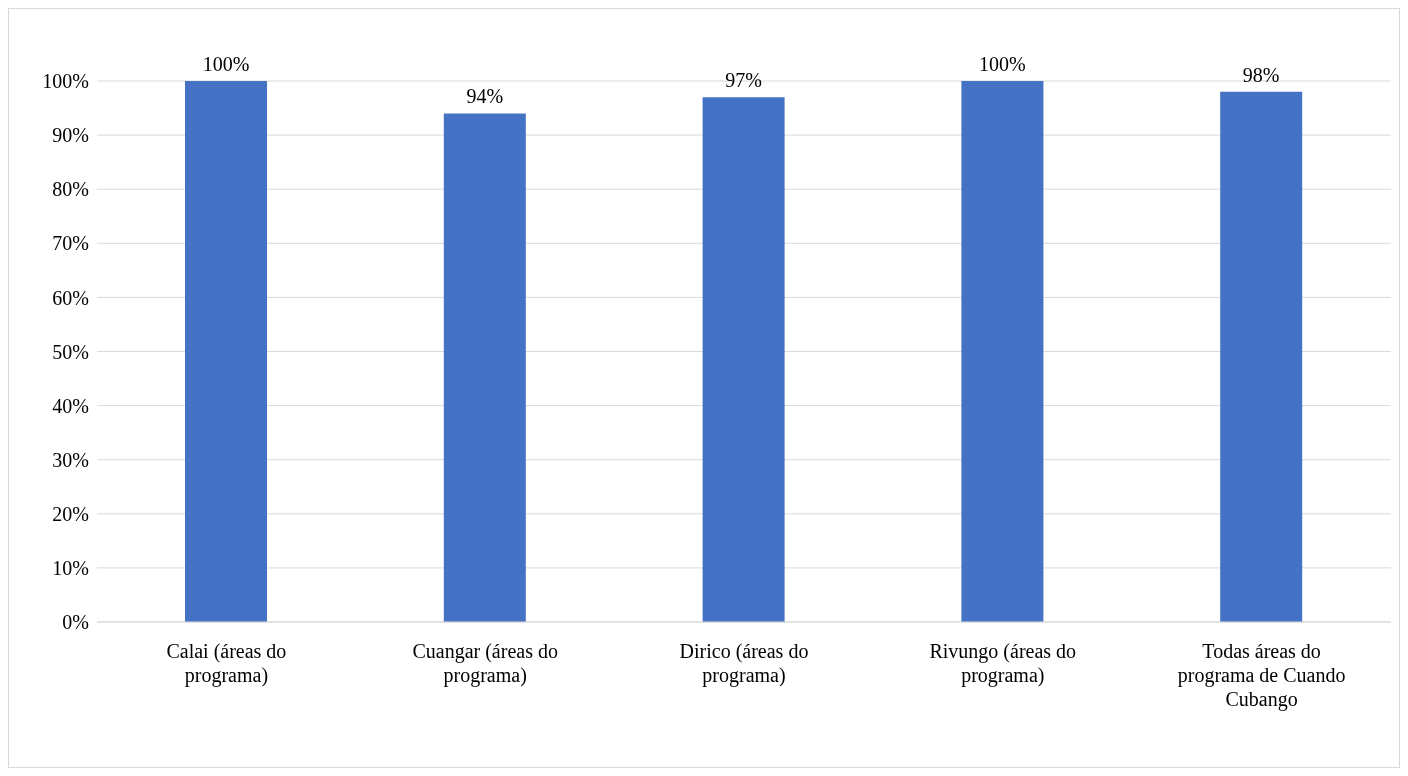 The height and width of the screenshot is (776, 1408). Describe the element at coordinates (70, 568) in the screenshot. I see `y-tick-label: 10%` at that location.